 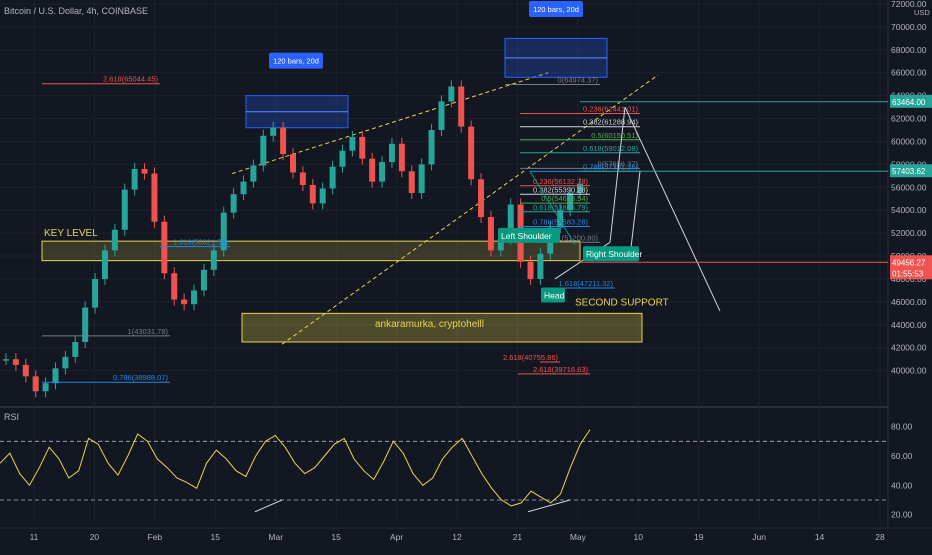 What do you see at coordinates (611, 122) in the screenshot?
I see `fib-level-label: 0.382(61288.94)` at bounding box center [611, 122].